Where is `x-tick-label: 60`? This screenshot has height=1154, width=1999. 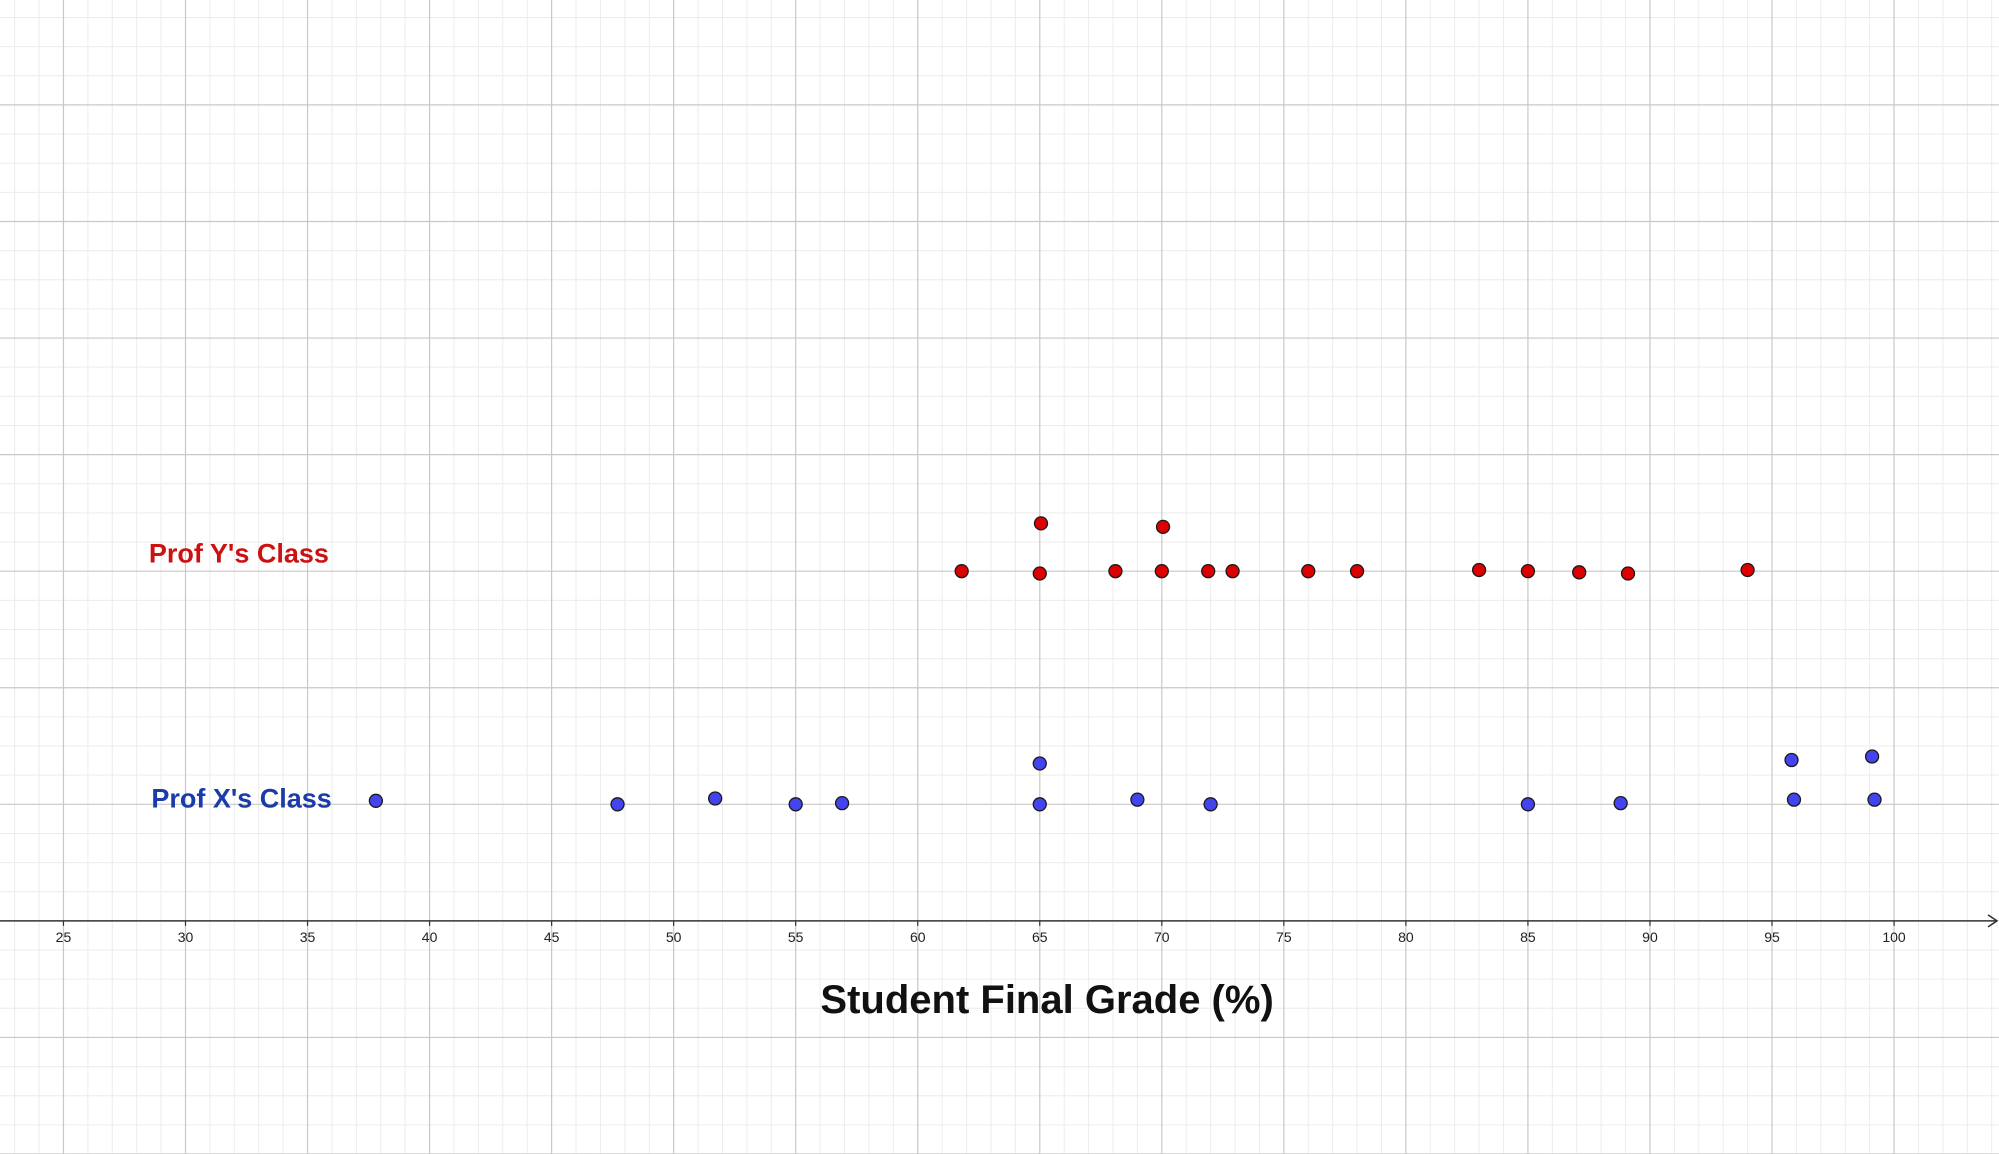 x-tick-label: 60 is located at coordinates (918, 937).